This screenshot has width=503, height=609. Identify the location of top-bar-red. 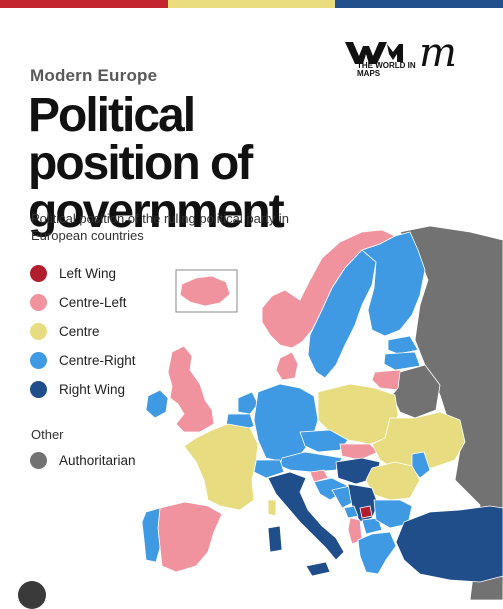
(84, 4).